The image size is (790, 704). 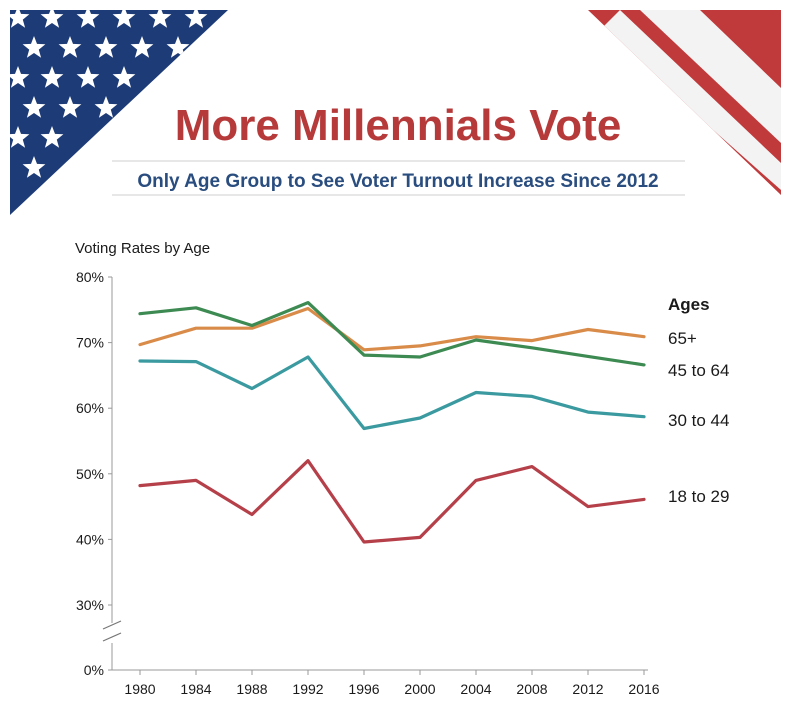 What do you see at coordinates (195, 689) in the screenshot?
I see `x-tick-label: 1984` at bounding box center [195, 689].